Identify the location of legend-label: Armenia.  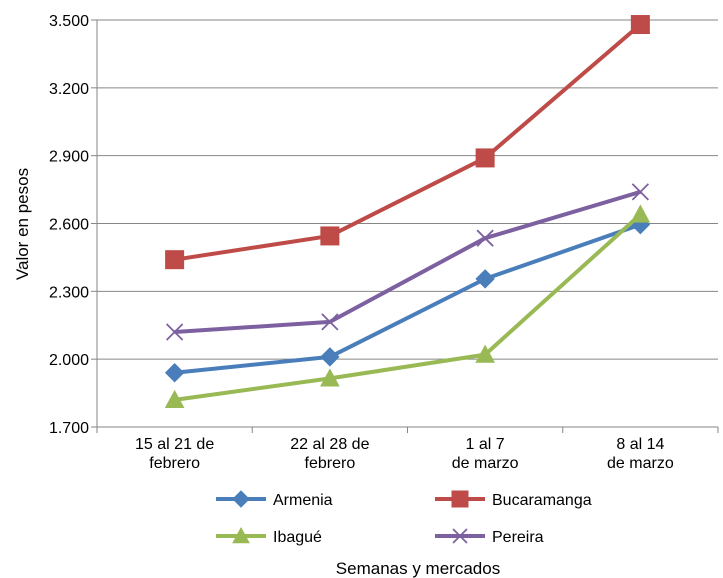
(303, 500).